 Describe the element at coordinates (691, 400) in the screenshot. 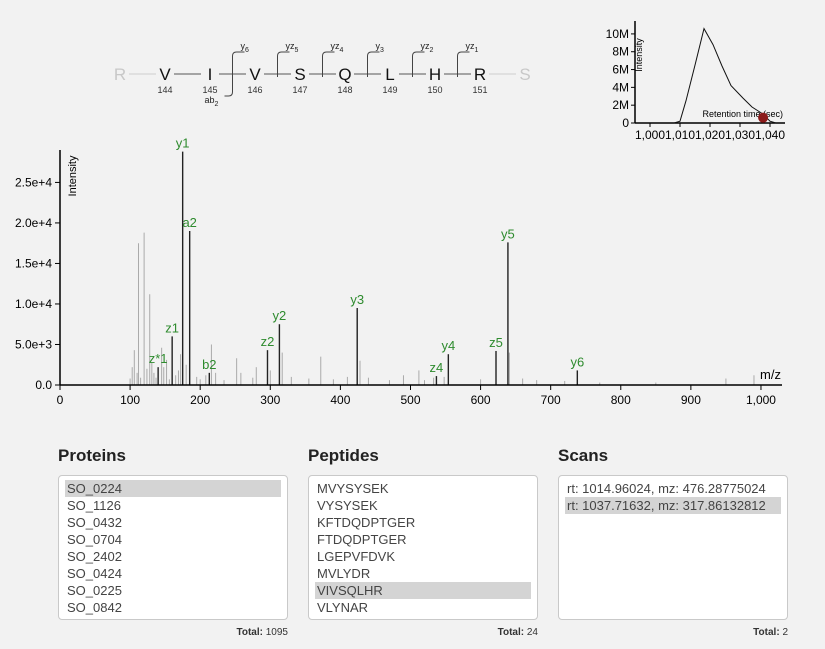

I see `spectrum-x-tick-label: 900` at that location.